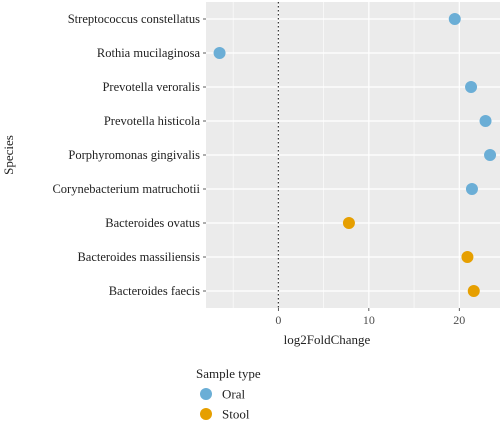 This screenshot has width=500, height=429. I want to click on y-axis-title: Species, so click(8, 155).